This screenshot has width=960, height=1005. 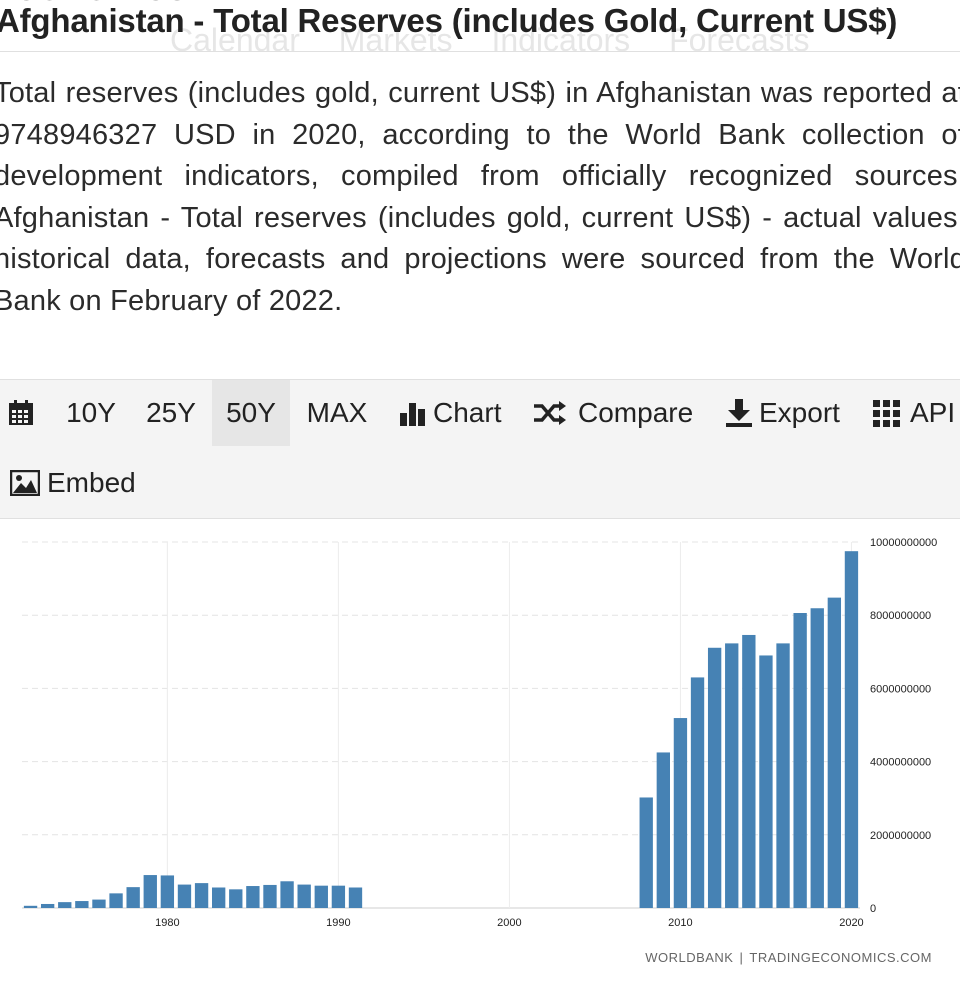 I want to click on source-tradingeconomics: TRADINGECONOMICS.COM, so click(x=840, y=957).